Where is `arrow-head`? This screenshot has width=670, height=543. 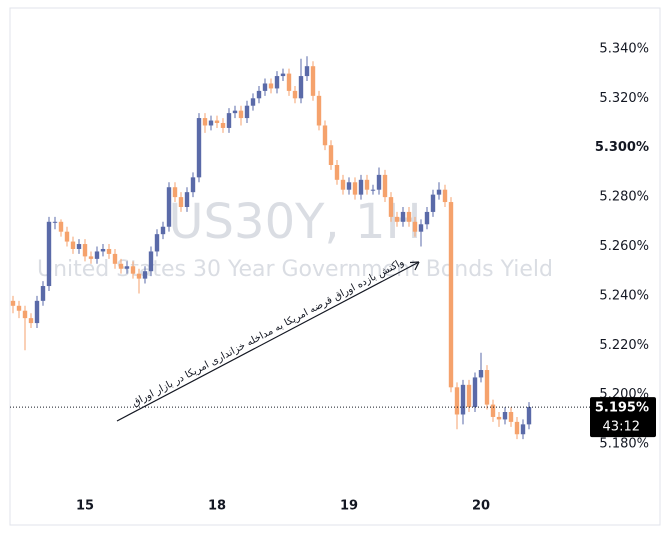 arrow-head is located at coordinates (414, 266).